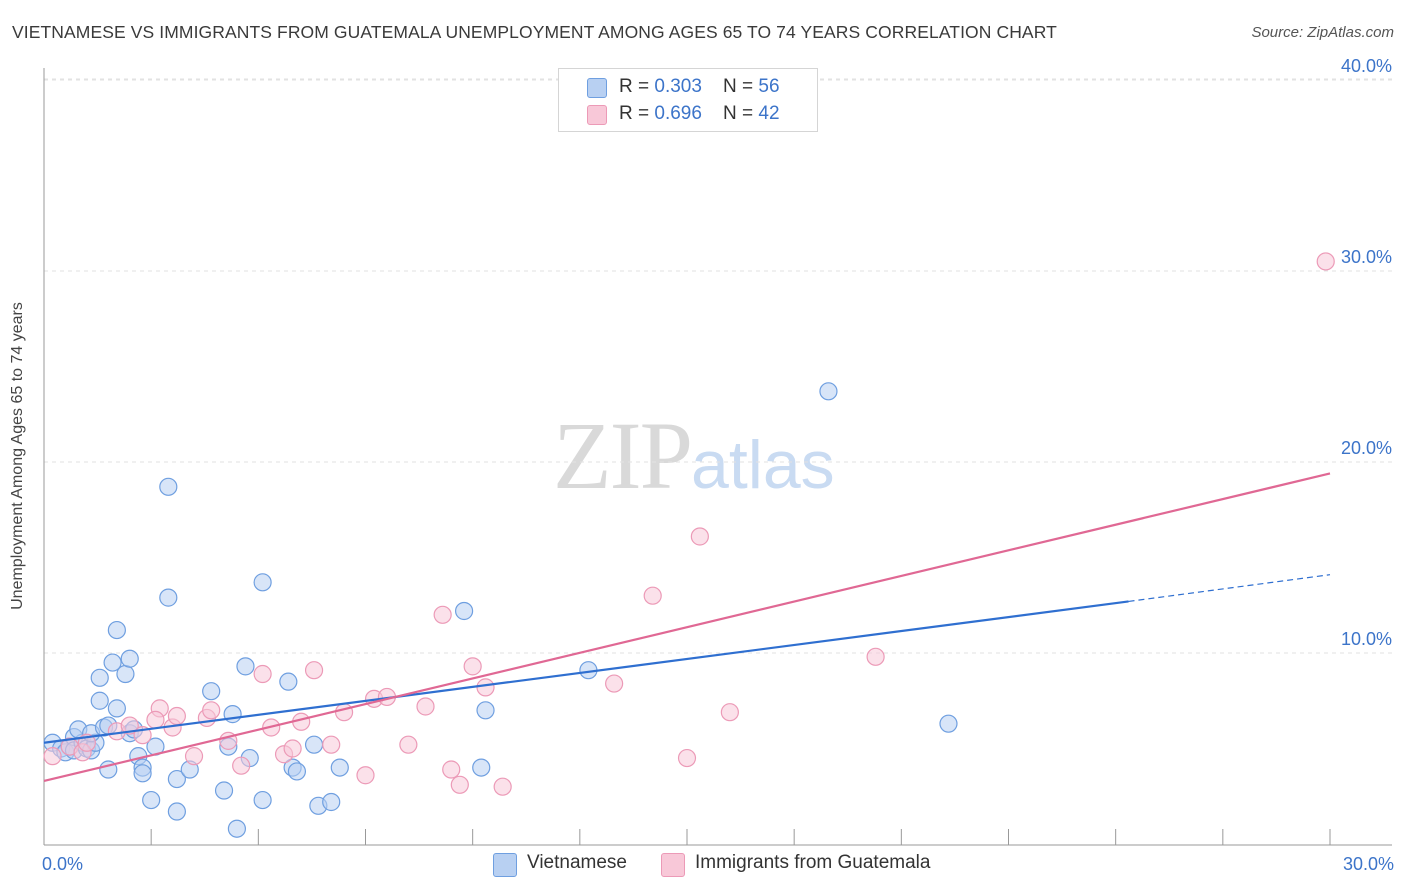 The height and width of the screenshot is (892, 1406). What do you see at coordinates (586, 672) in the screenshot?
I see `trend-line-vietnamese` at bounding box center [586, 672].